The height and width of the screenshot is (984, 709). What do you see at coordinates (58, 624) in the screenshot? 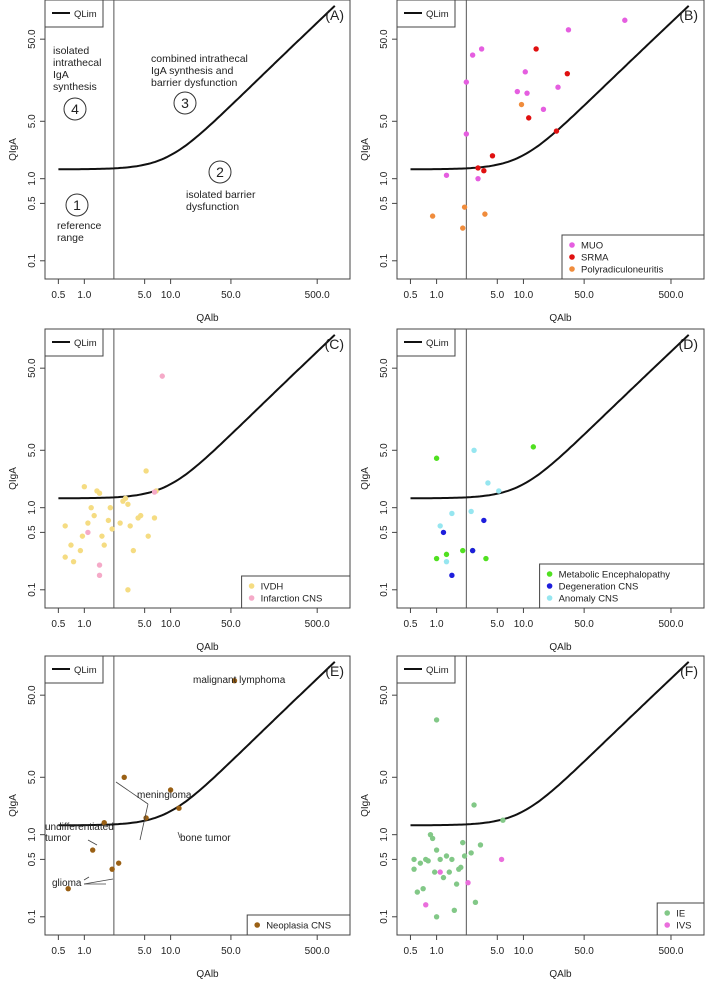
I see `x-tick-label: 0.5` at bounding box center [58, 624].